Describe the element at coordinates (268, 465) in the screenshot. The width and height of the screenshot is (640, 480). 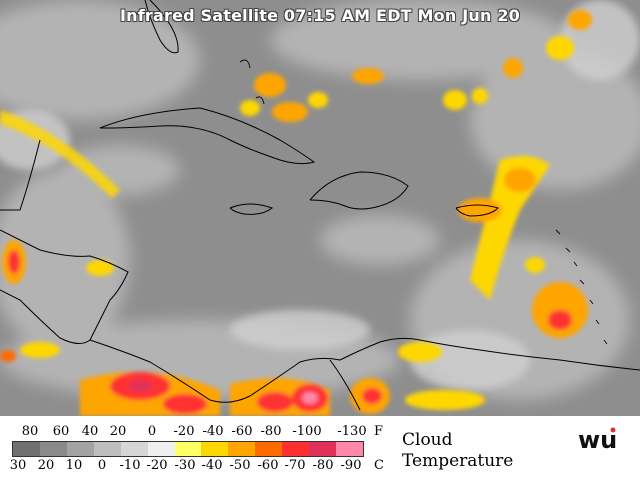
I see `celsius-tick-label: -60` at that location.